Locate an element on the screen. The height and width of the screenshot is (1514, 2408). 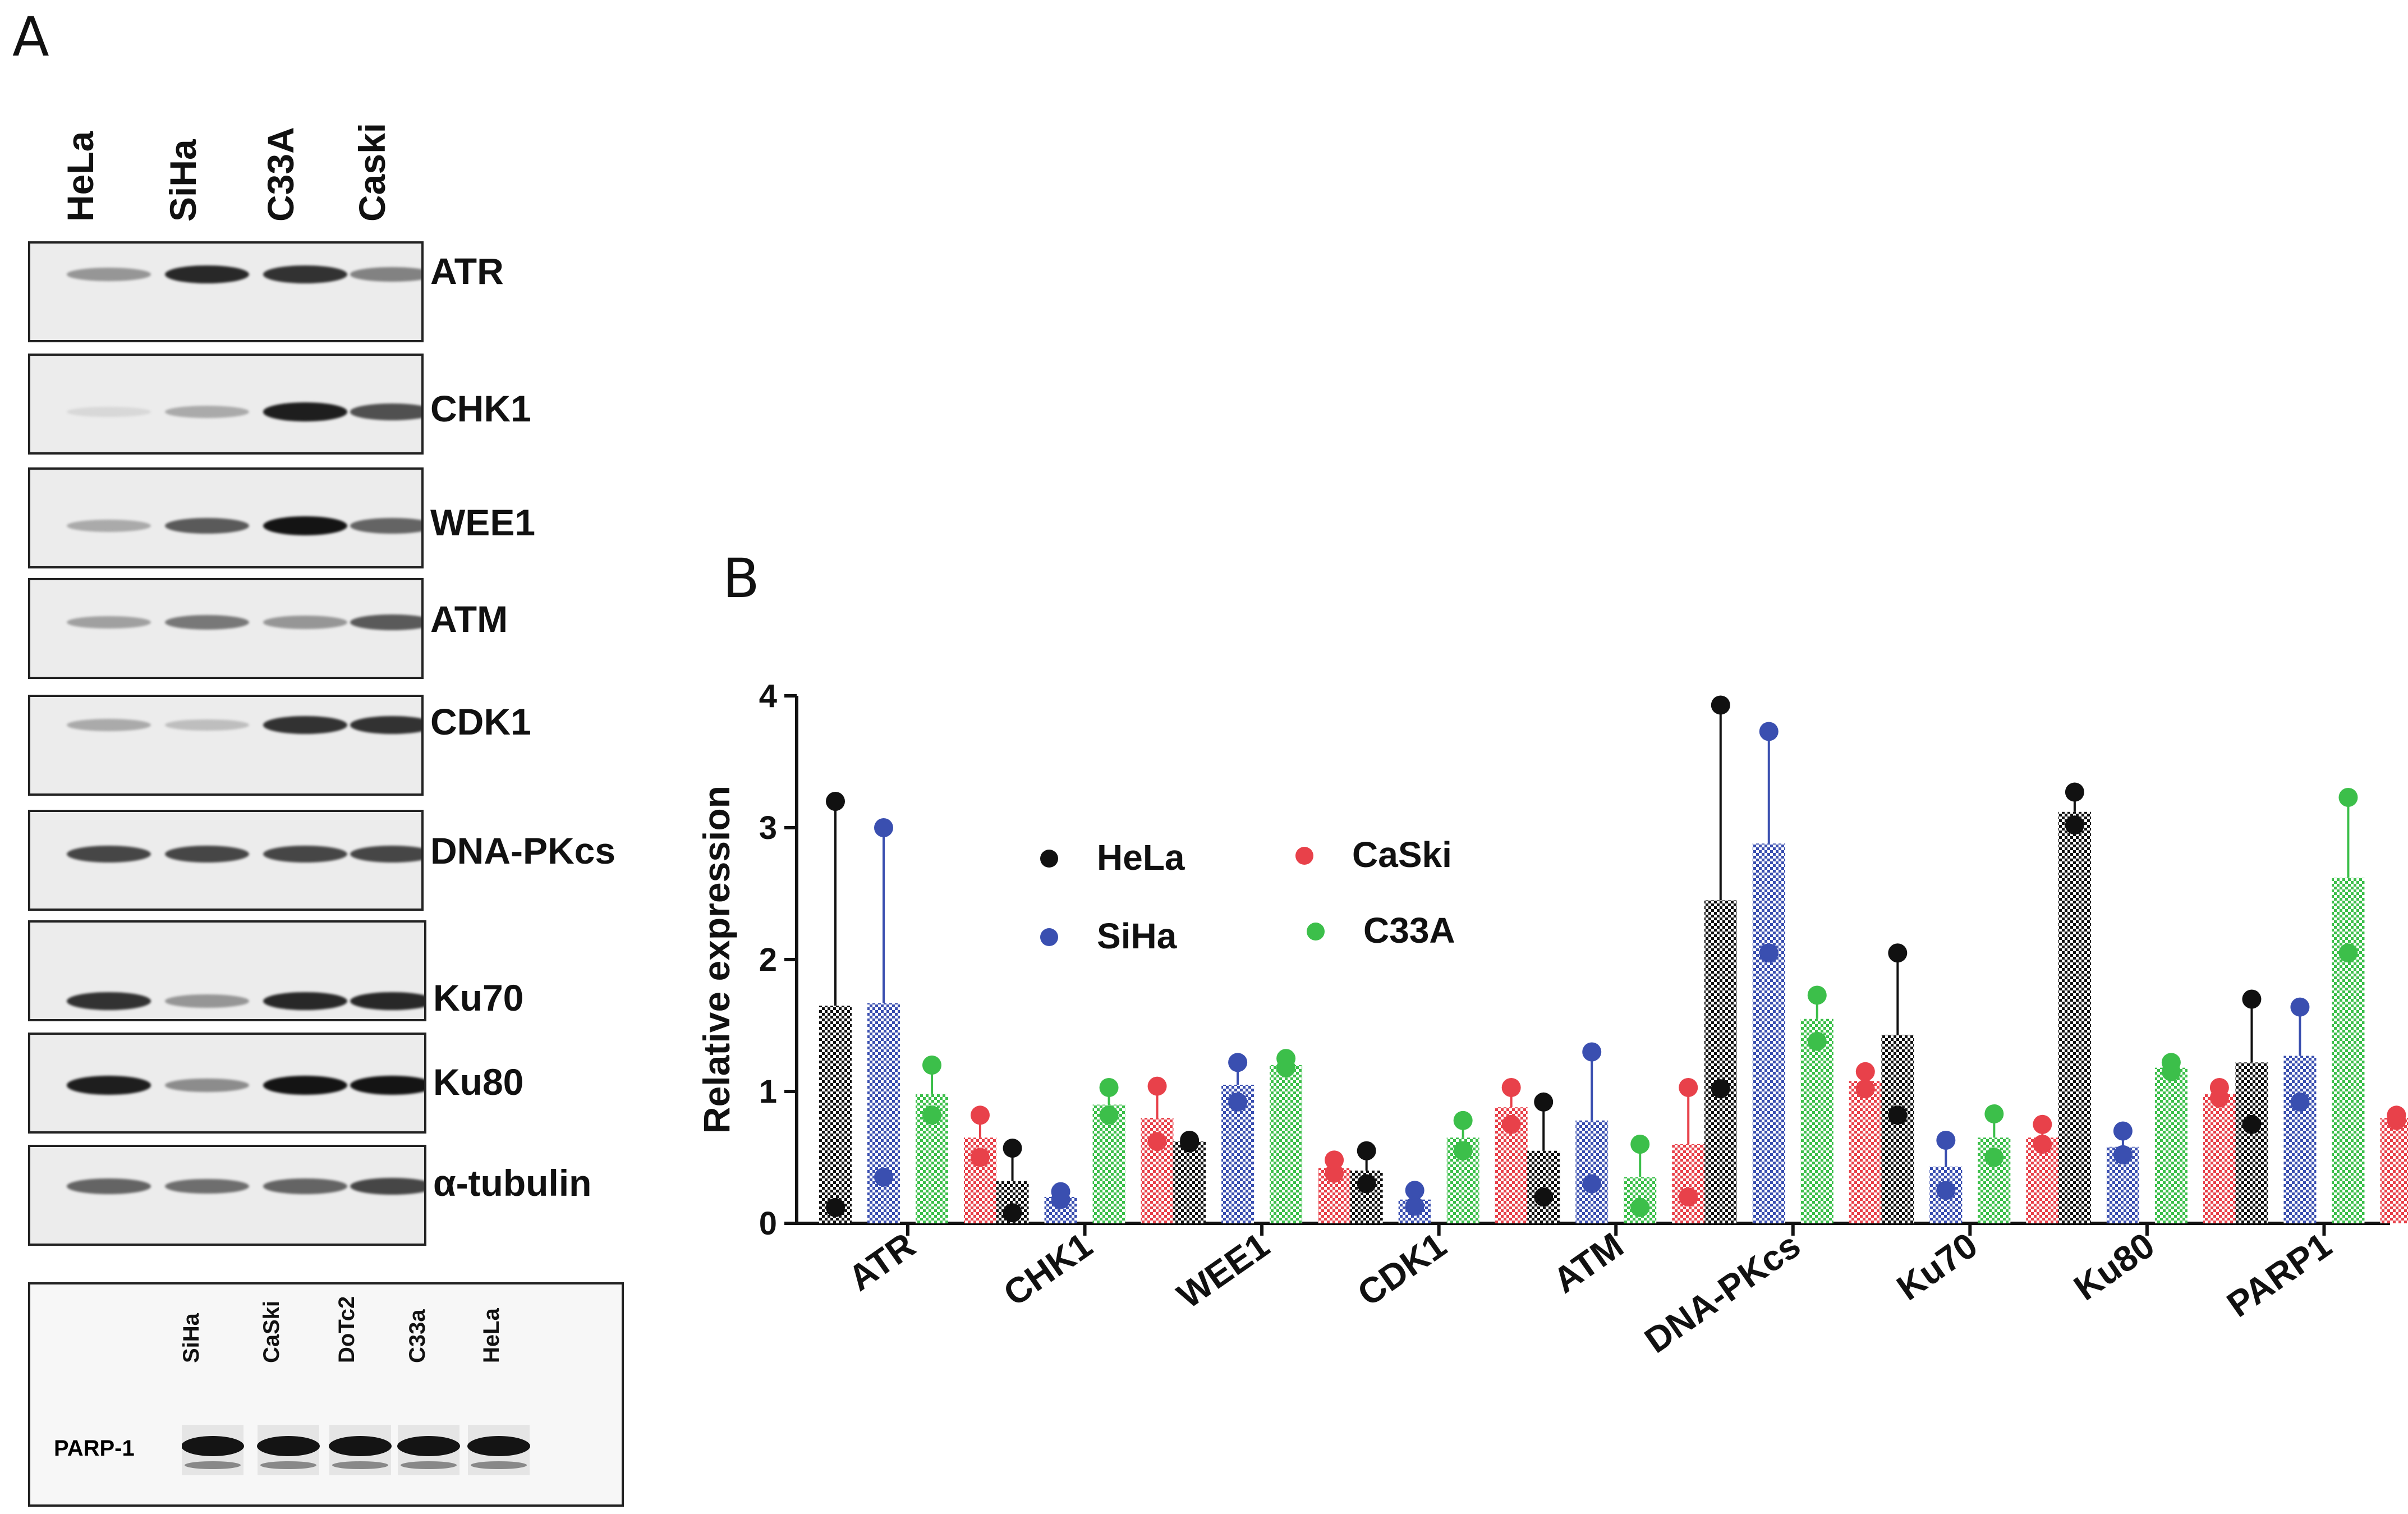
blot-label: WEE1 is located at coordinates (483, 522).